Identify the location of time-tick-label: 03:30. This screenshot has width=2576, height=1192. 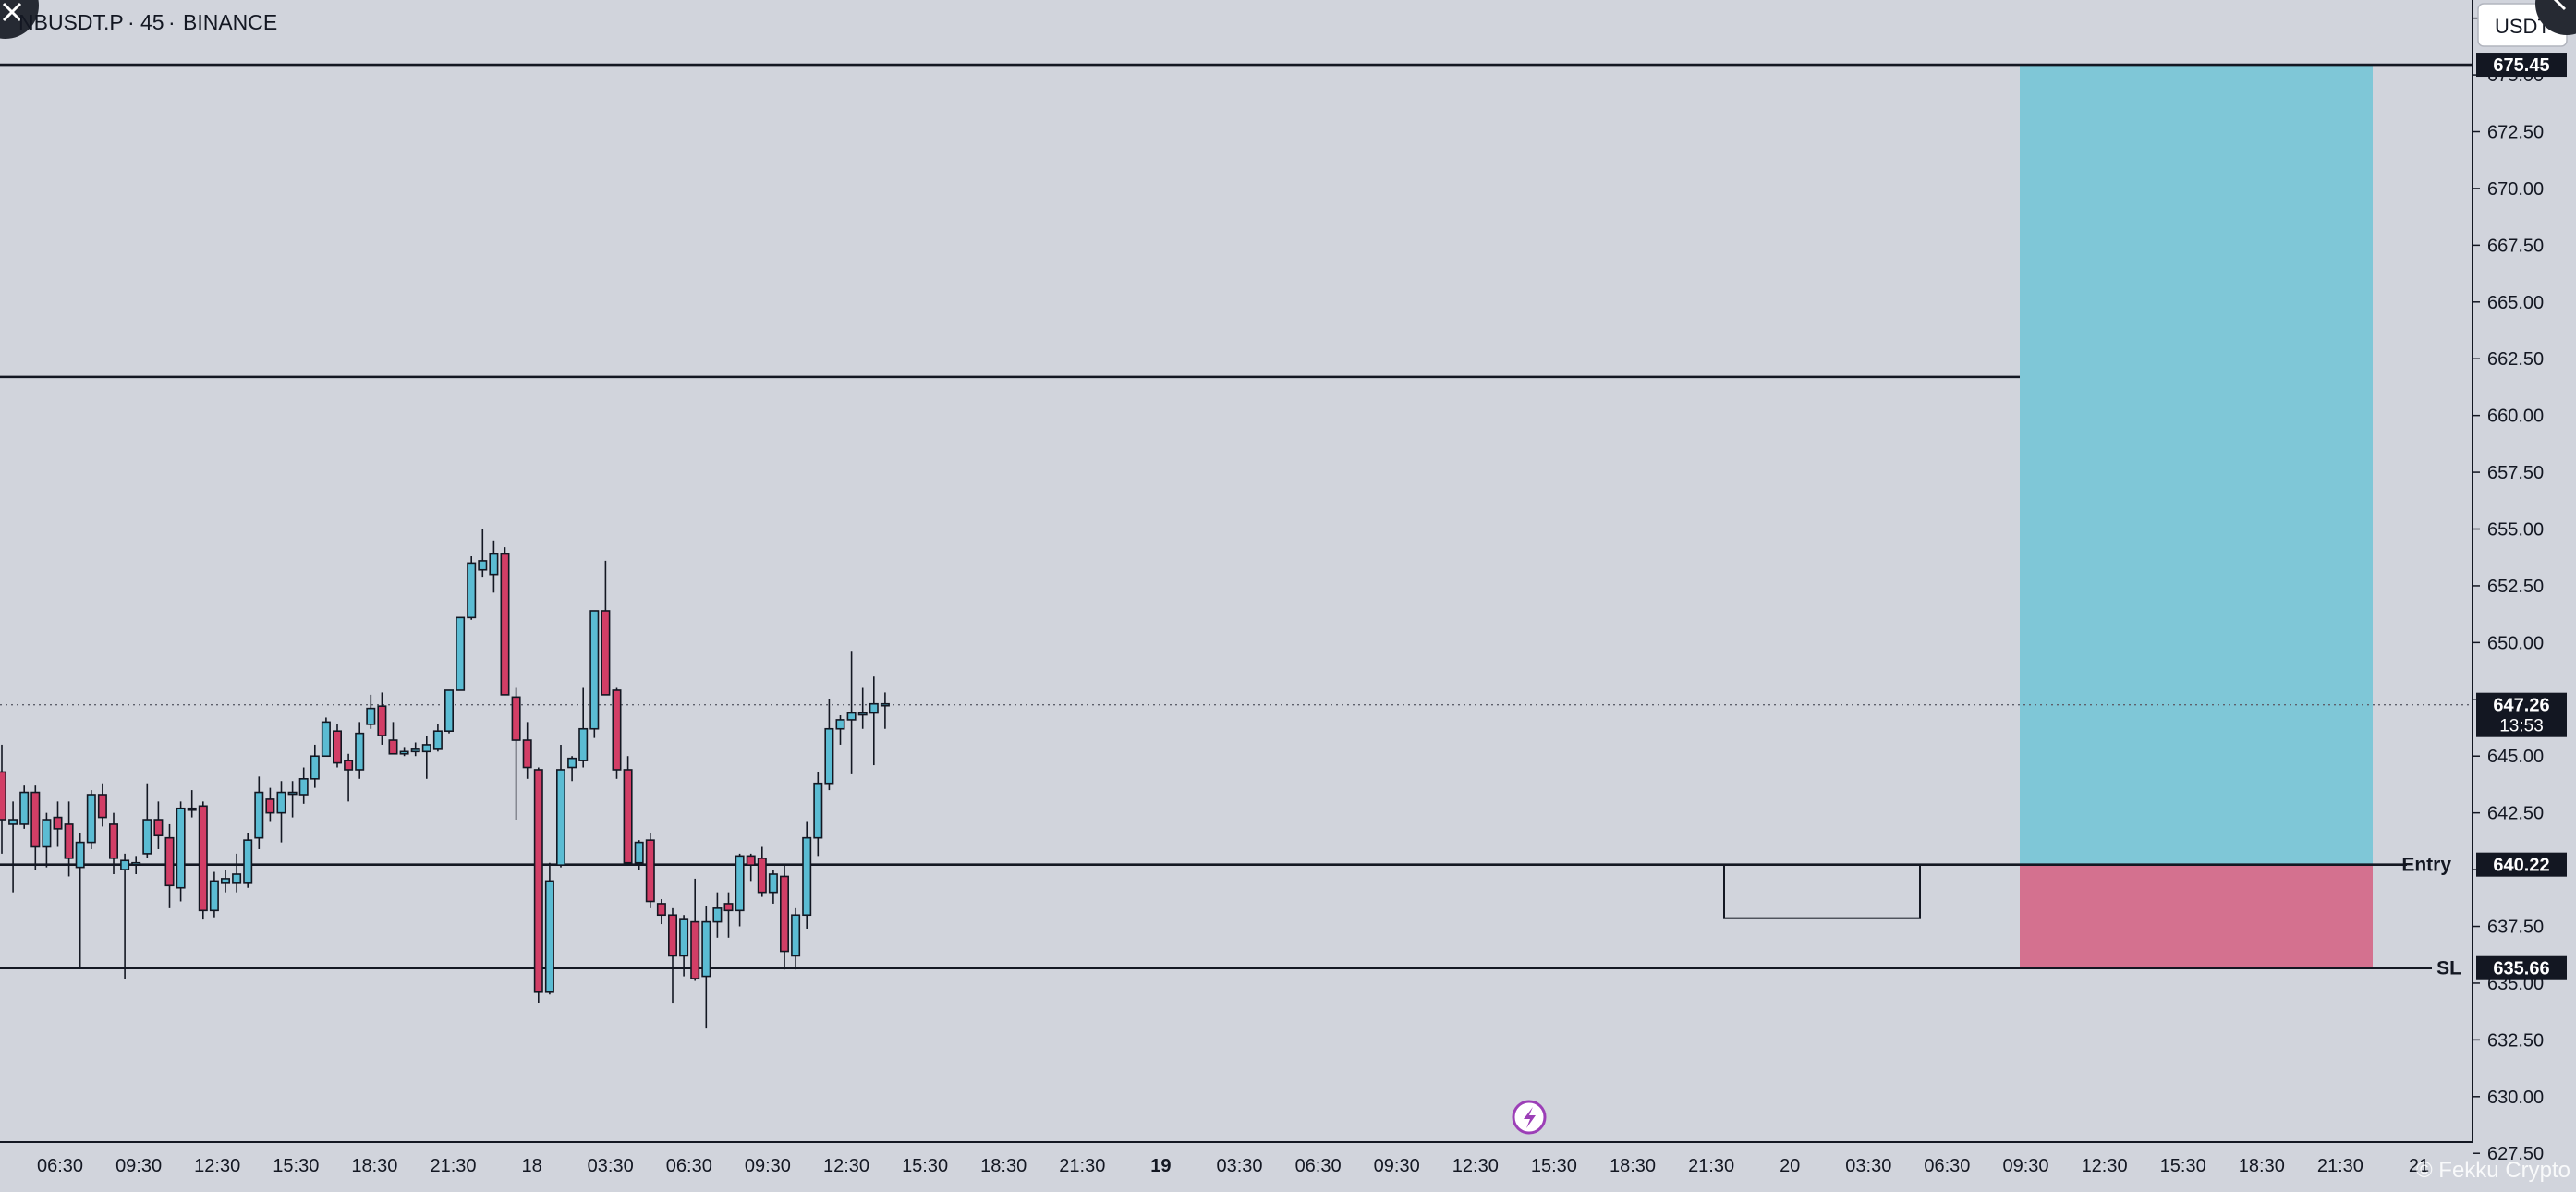
(1239, 1166).